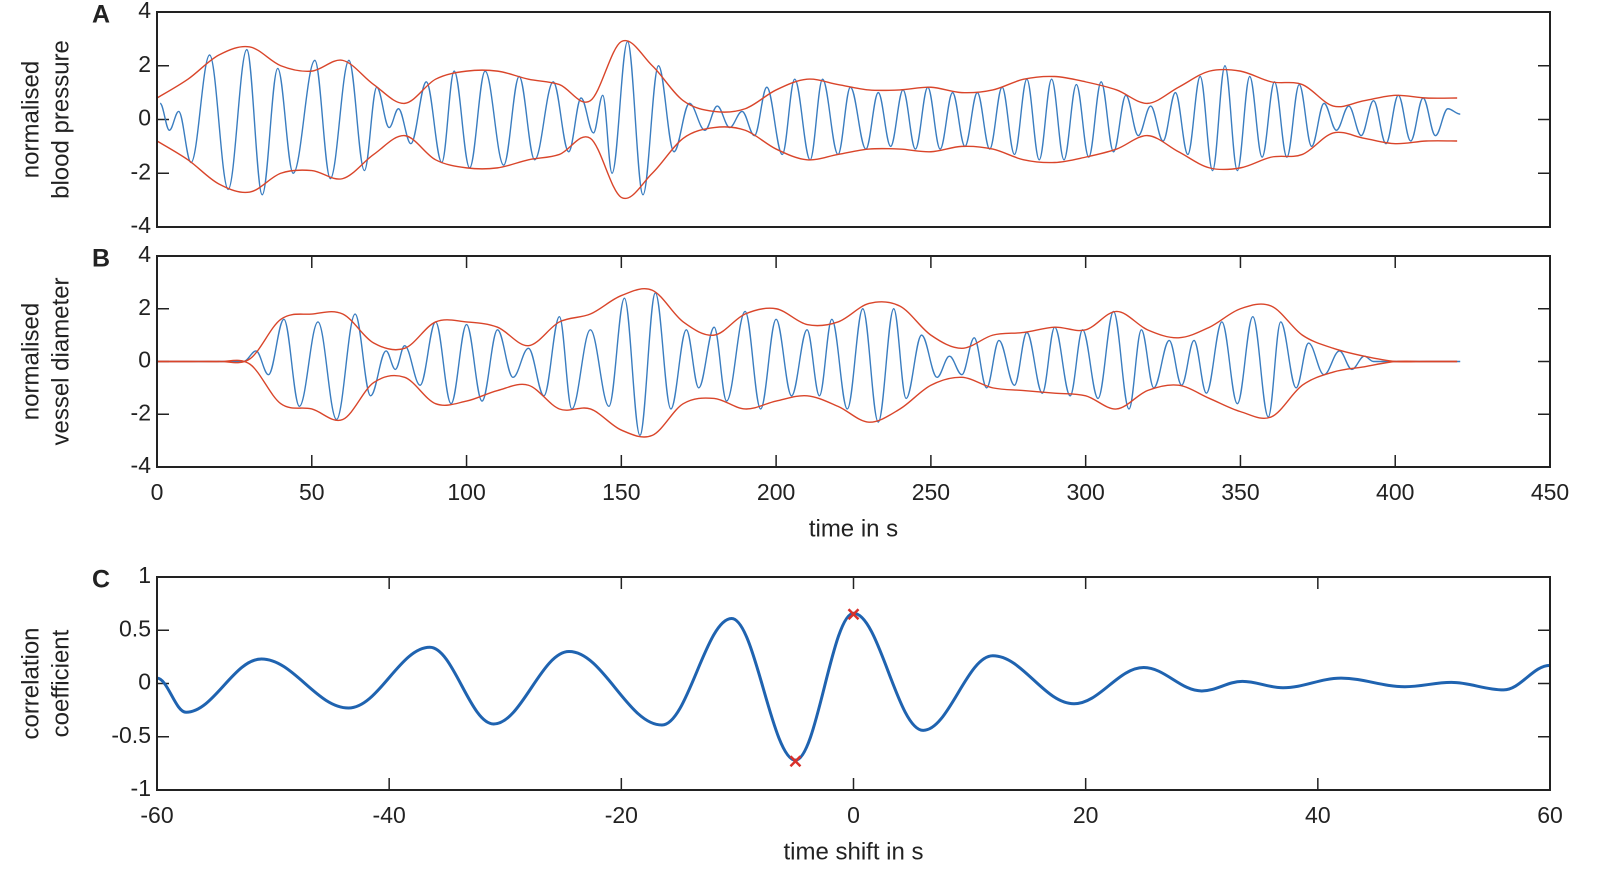  I want to click on panel-label: B, so click(101, 259).